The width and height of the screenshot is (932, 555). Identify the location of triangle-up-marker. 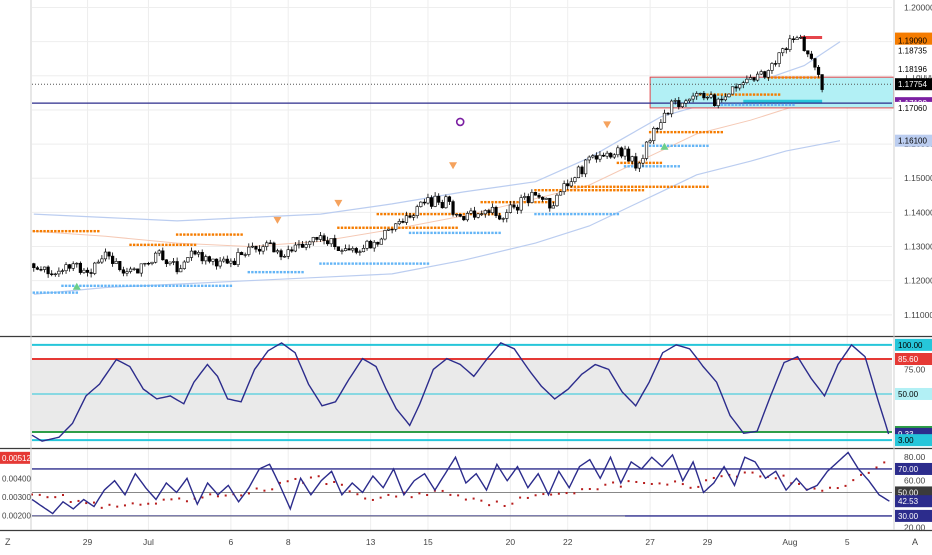
(664, 146).